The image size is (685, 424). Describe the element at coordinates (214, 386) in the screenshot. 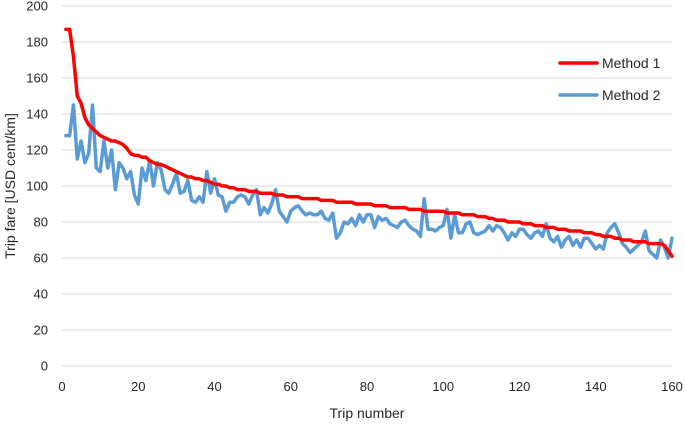

I see `x-tick-label: 40` at that location.